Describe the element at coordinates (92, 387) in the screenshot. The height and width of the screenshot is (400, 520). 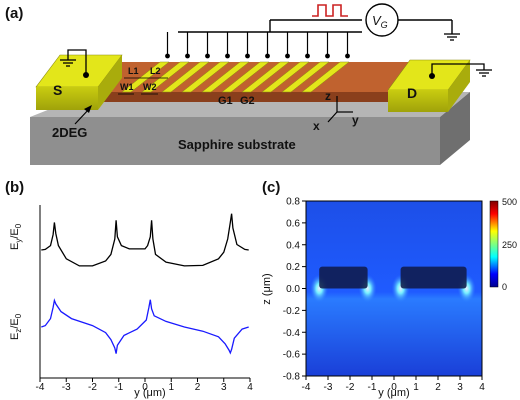
I see `panel-b-xtick-label: -2` at that location.